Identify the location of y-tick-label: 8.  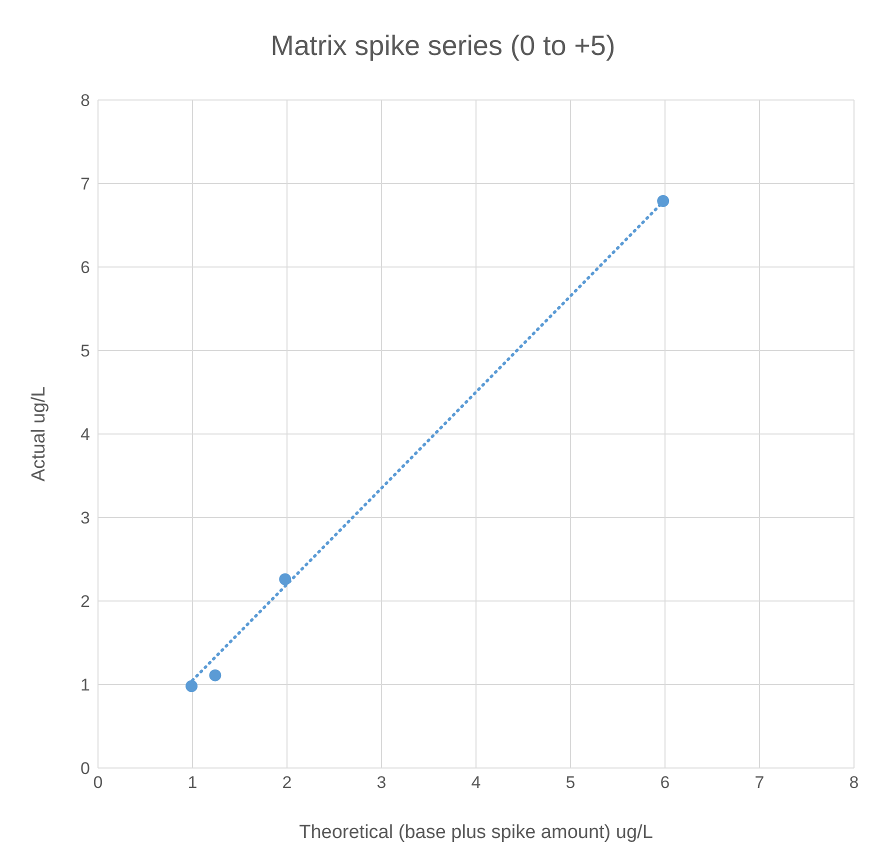
(85, 100).